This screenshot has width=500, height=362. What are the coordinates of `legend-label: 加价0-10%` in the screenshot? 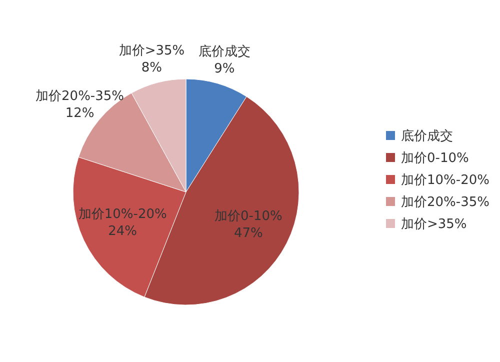 It's located at (435, 158).